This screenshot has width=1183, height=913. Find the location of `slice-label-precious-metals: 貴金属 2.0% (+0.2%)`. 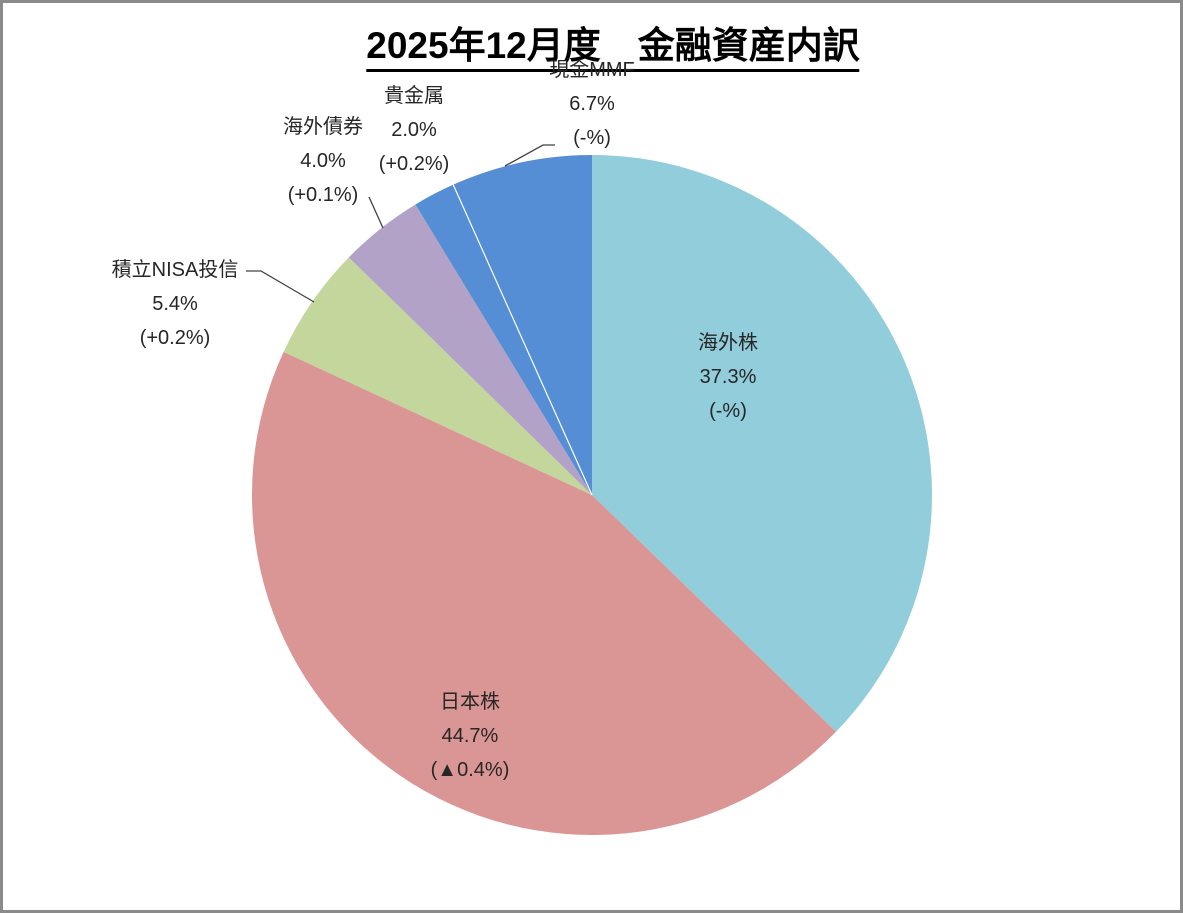

slice-label-precious-metals: 貴金属 2.0% (+0.2%) is located at coordinates (414, 130).